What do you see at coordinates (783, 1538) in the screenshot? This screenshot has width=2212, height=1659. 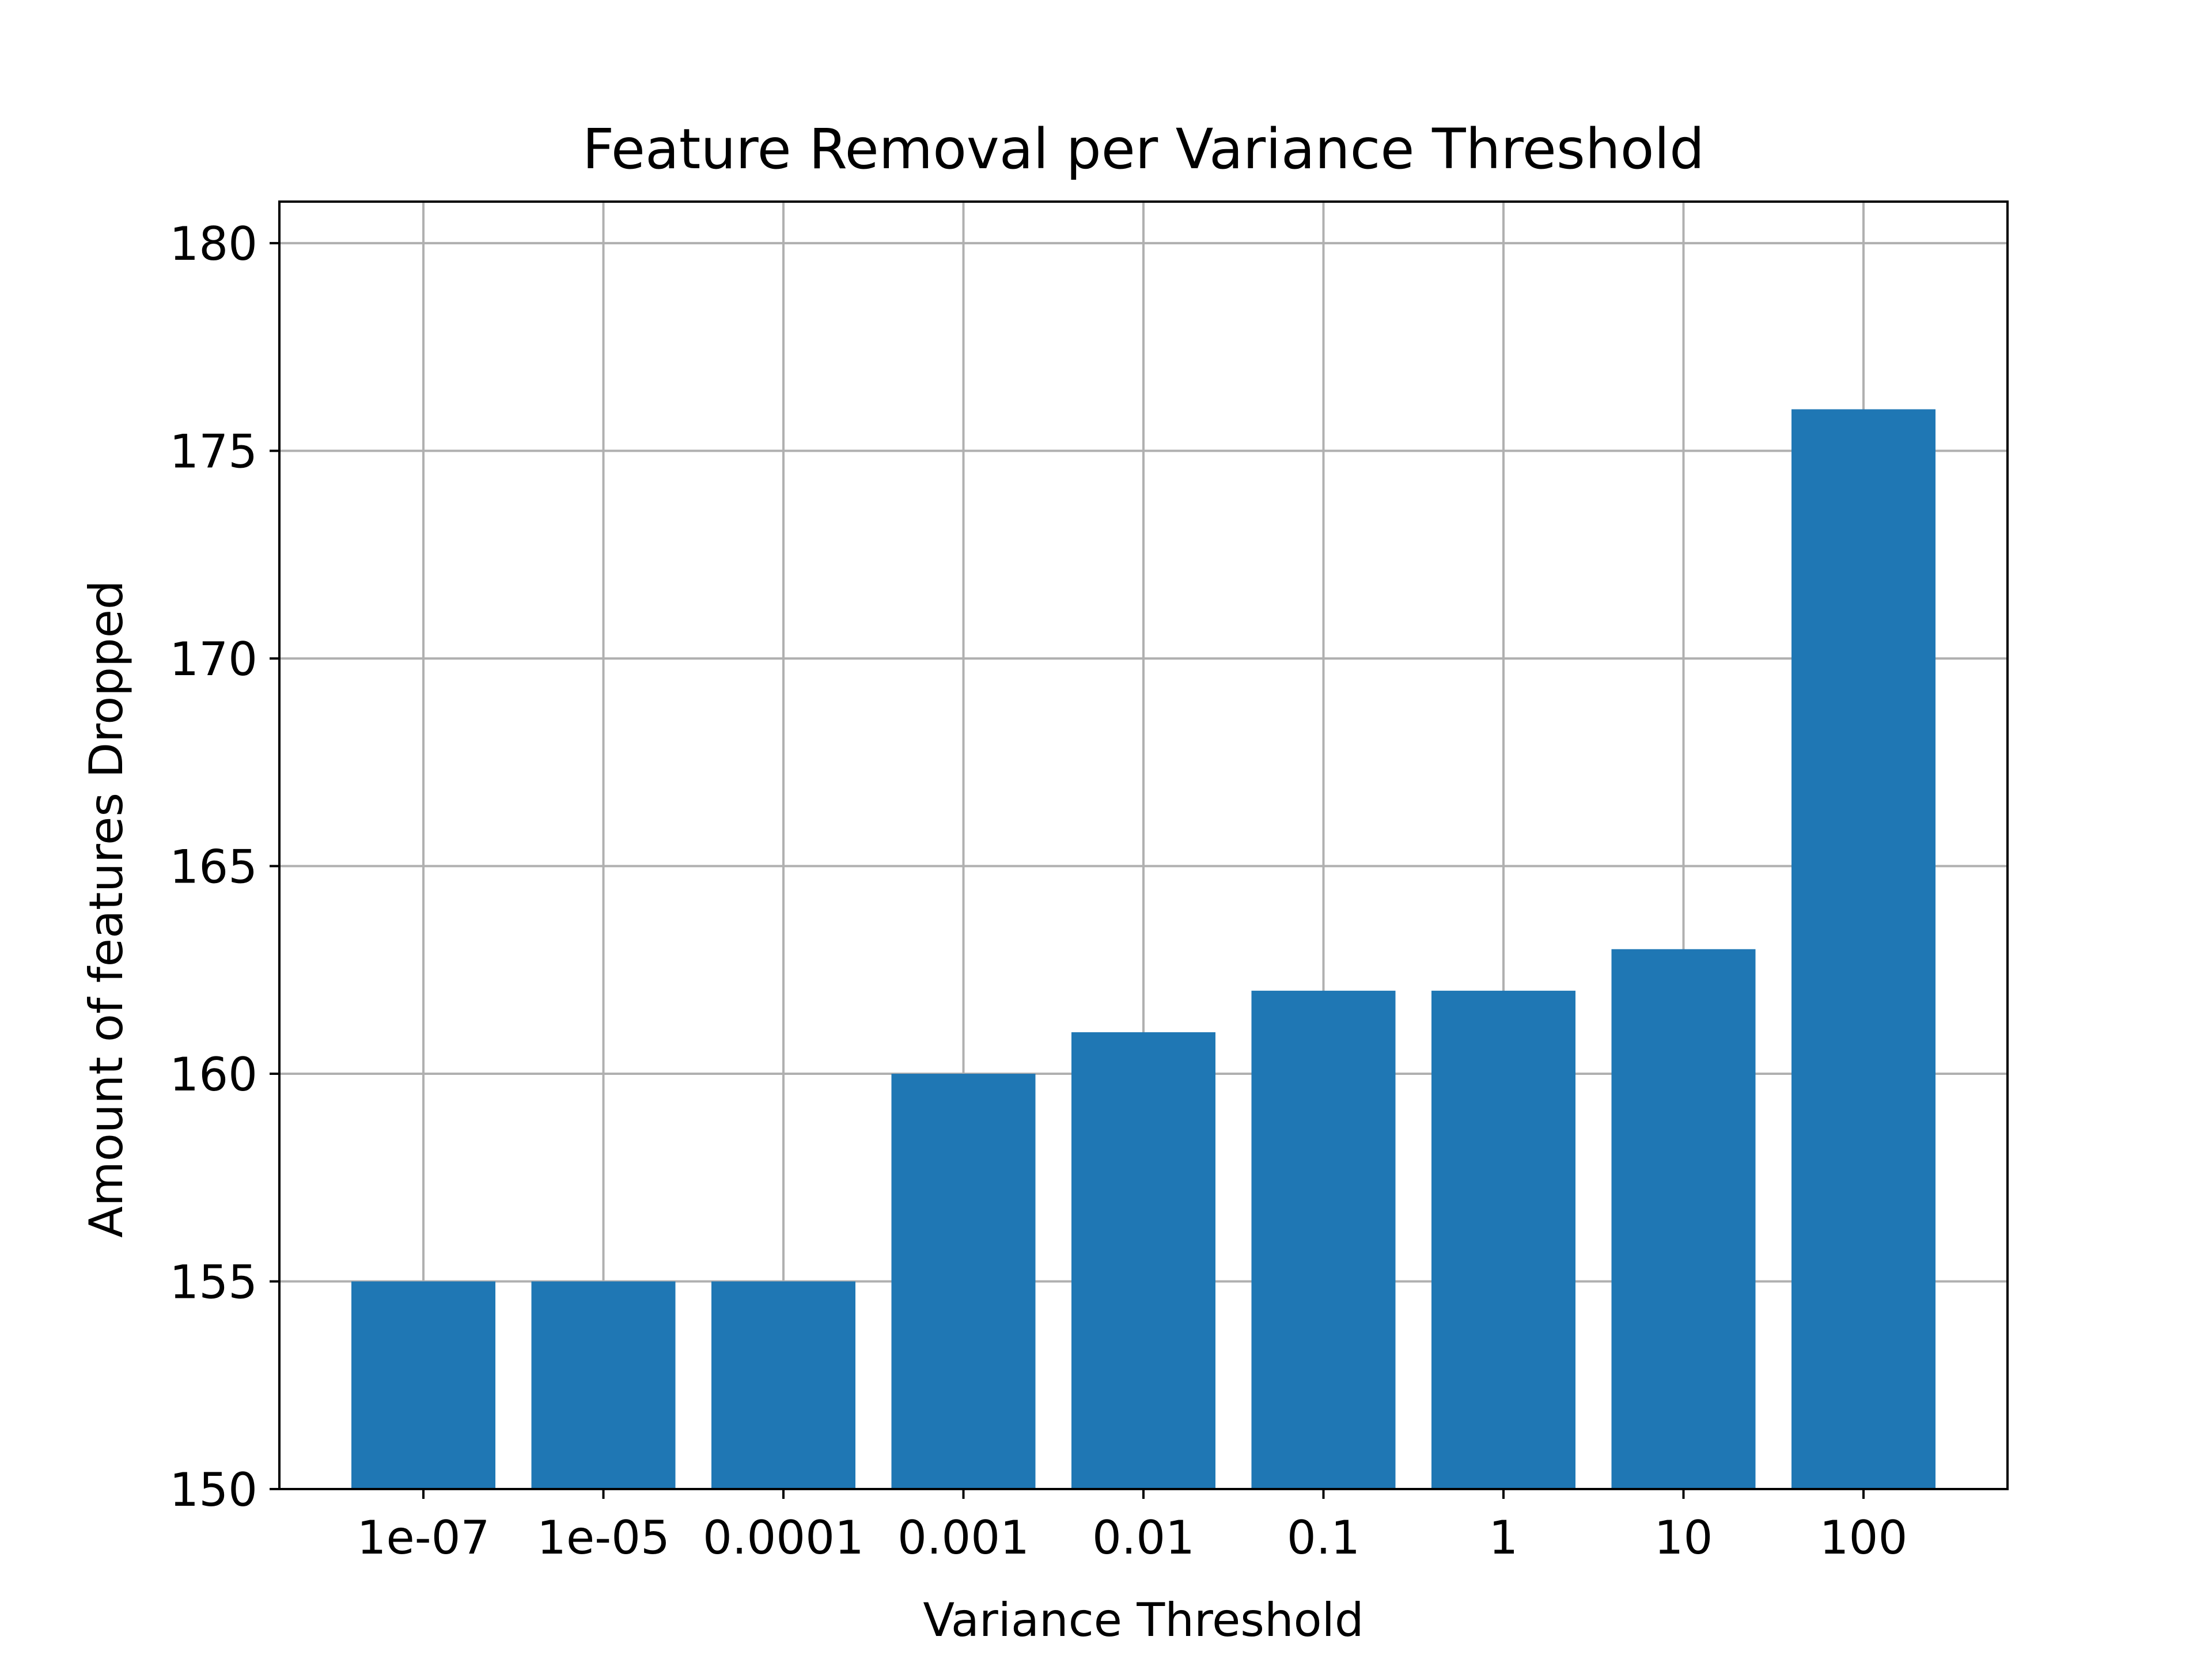 I see `x-tick-label: 0.0001` at bounding box center [783, 1538].